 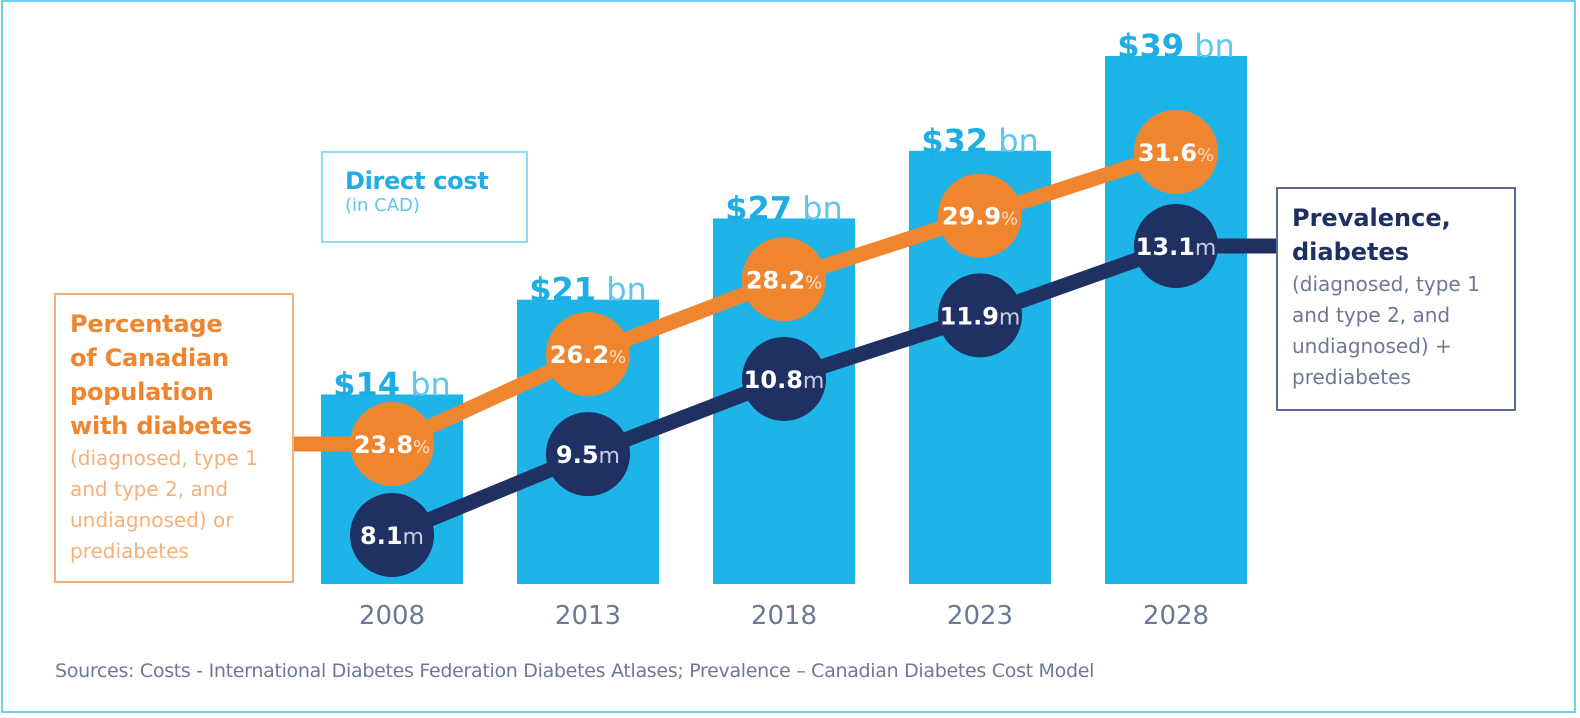 I want to click on percentage-2028-label: 31.6%, so click(x=1176, y=153).